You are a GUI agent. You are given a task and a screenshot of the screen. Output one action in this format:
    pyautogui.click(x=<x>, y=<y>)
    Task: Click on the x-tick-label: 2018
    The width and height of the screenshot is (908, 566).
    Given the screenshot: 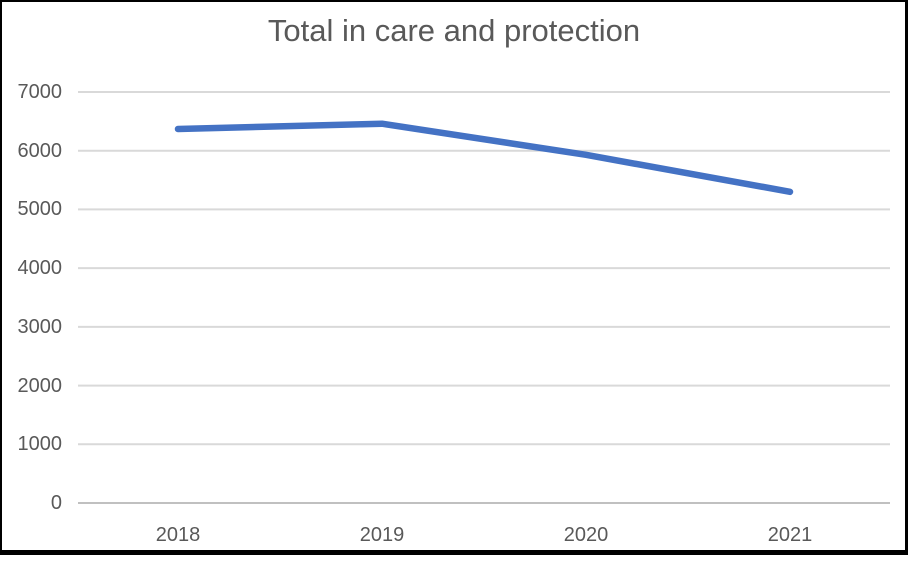 What is the action you would take?
    pyautogui.click(x=178, y=535)
    